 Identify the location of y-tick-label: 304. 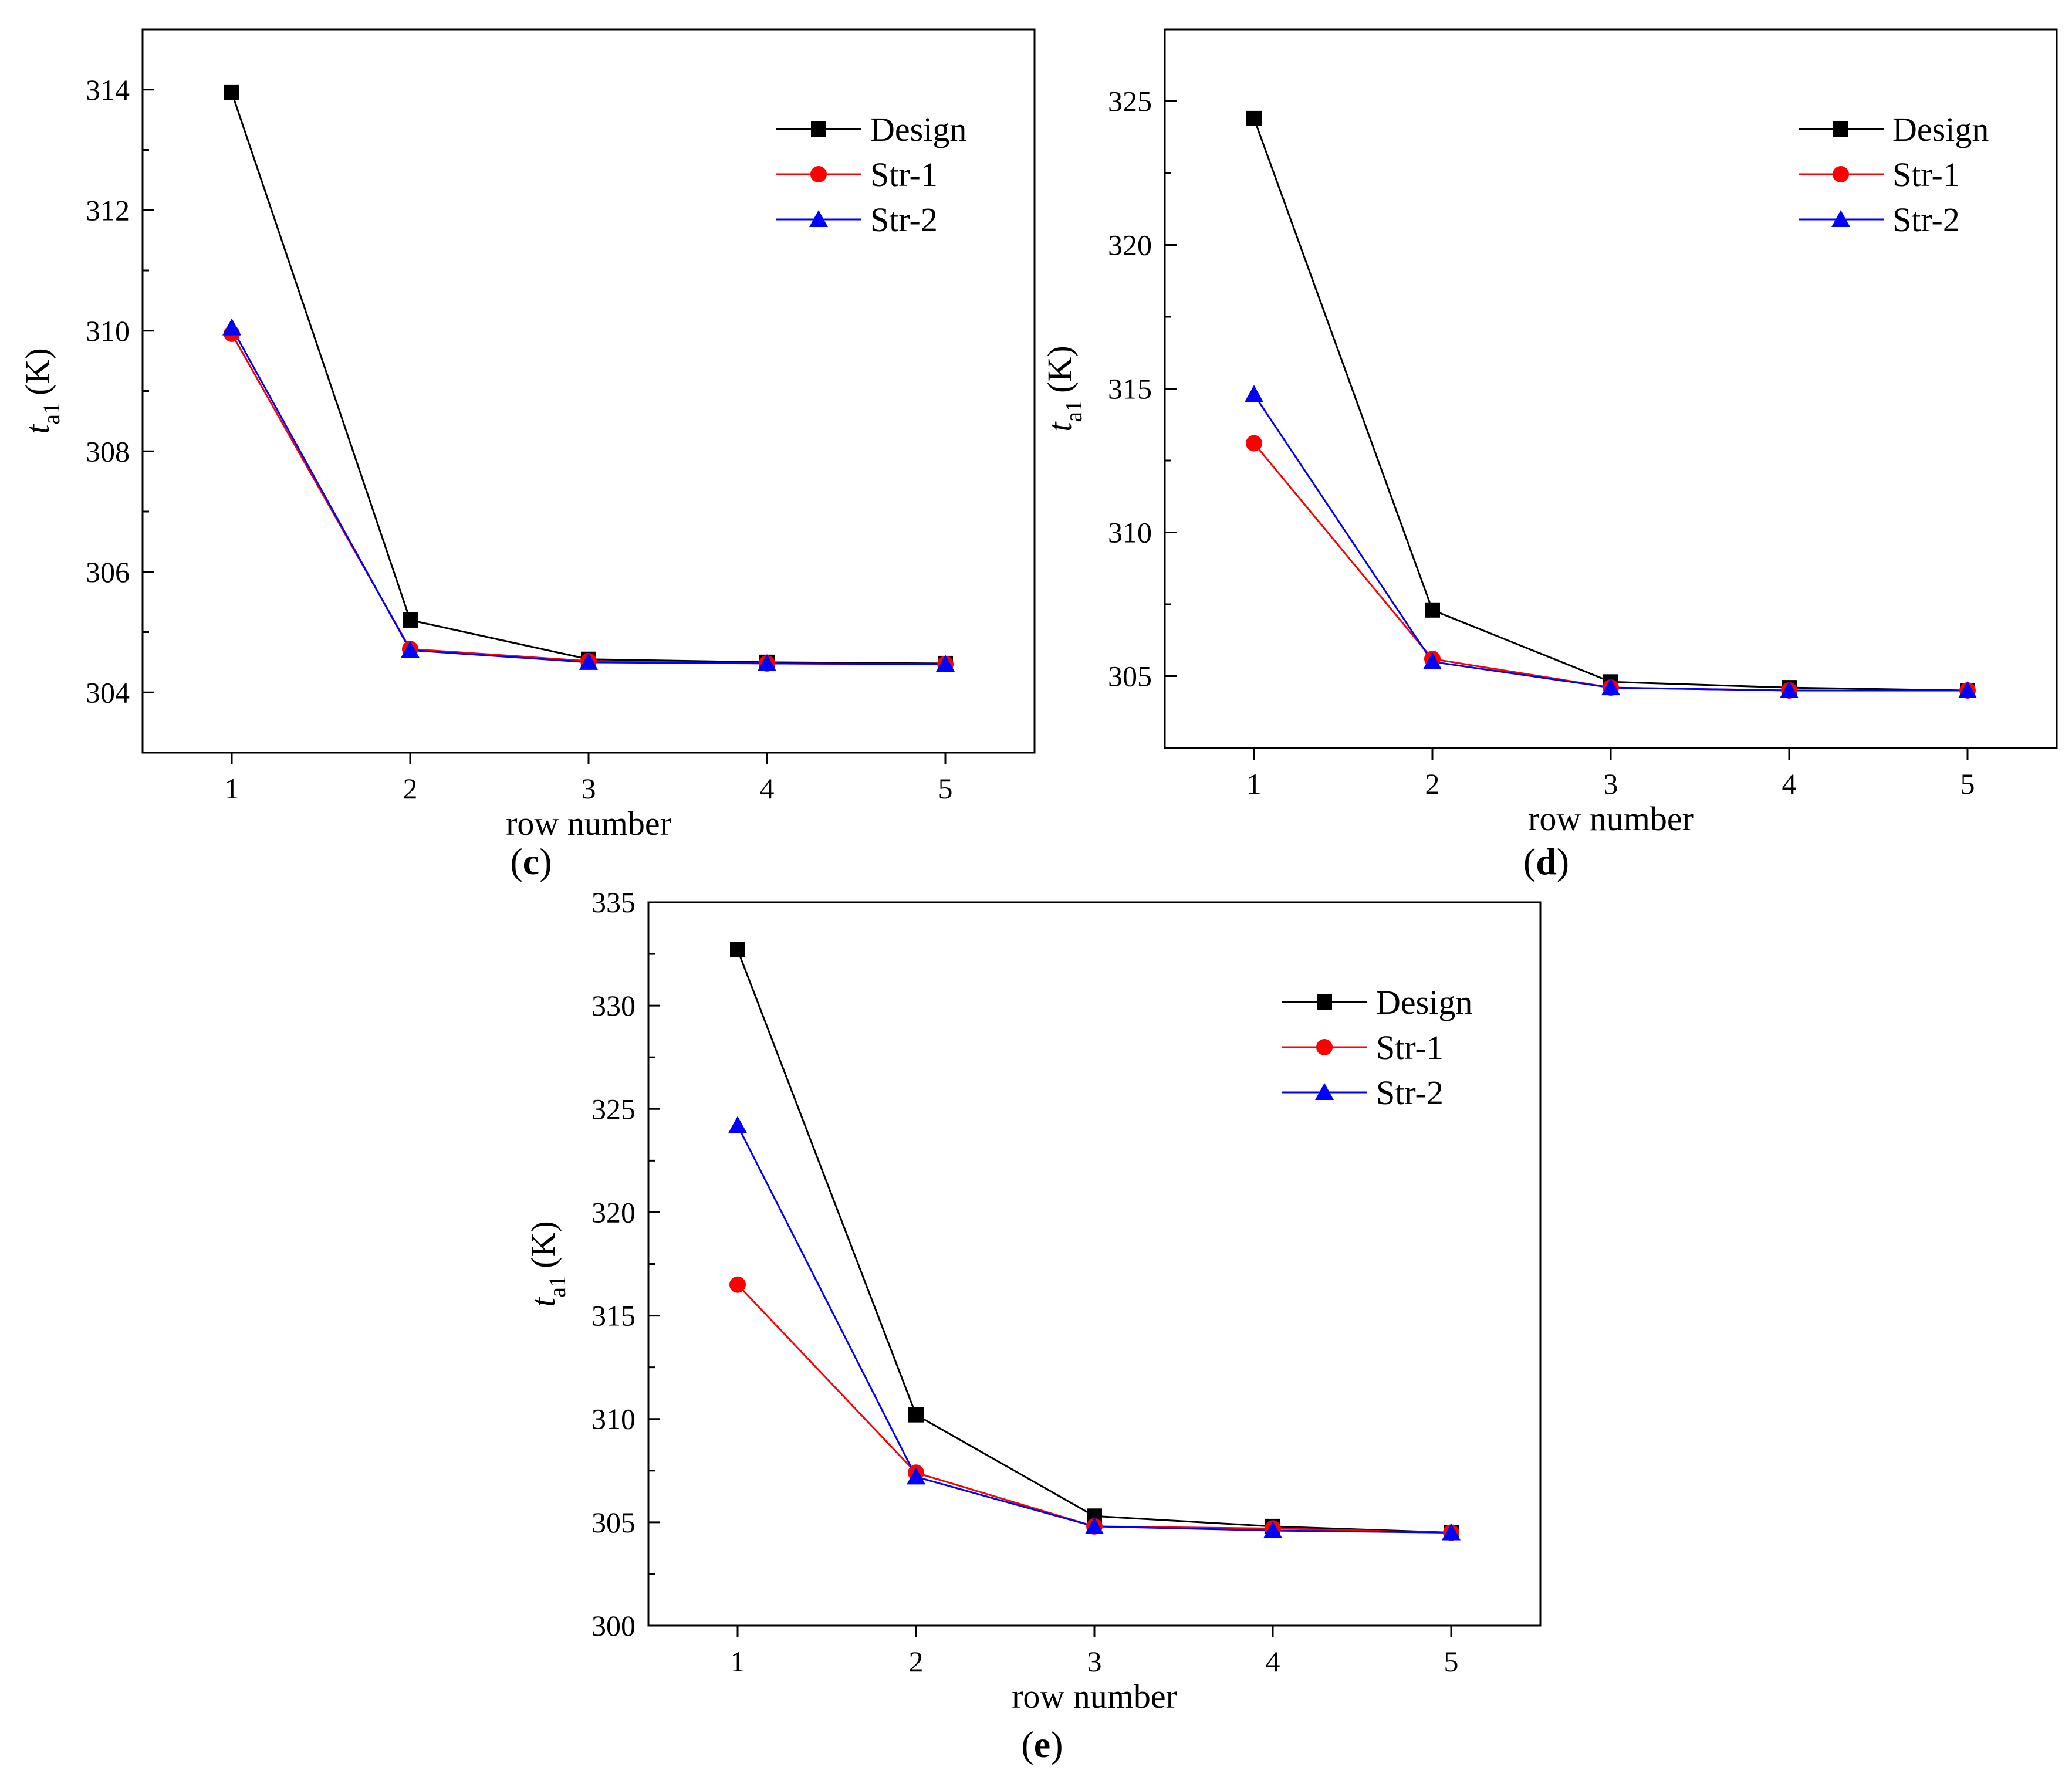
(108, 692).